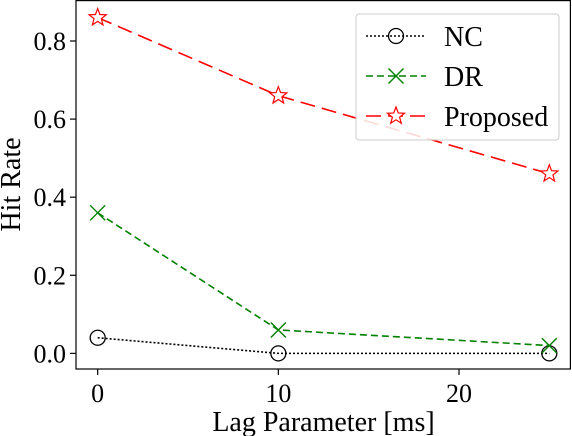 The height and width of the screenshot is (436, 572). What do you see at coordinates (13, 184) in the screenshot?
I see `y-axis-label: Hit Rate` at bounding box center [13, 184].